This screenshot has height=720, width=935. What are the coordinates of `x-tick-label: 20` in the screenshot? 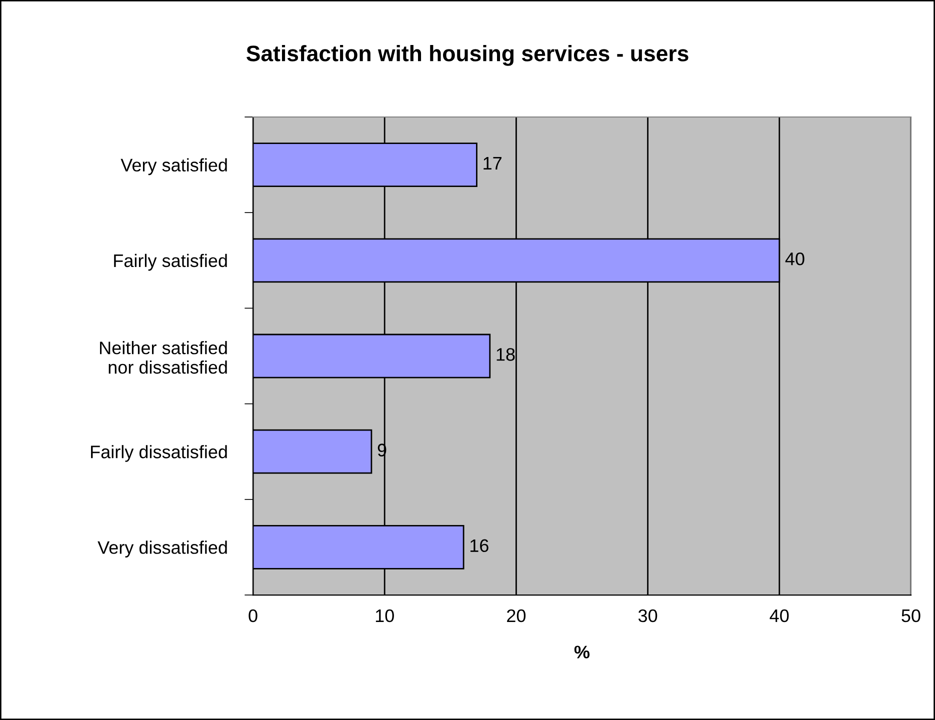 It's located at (516, 615).